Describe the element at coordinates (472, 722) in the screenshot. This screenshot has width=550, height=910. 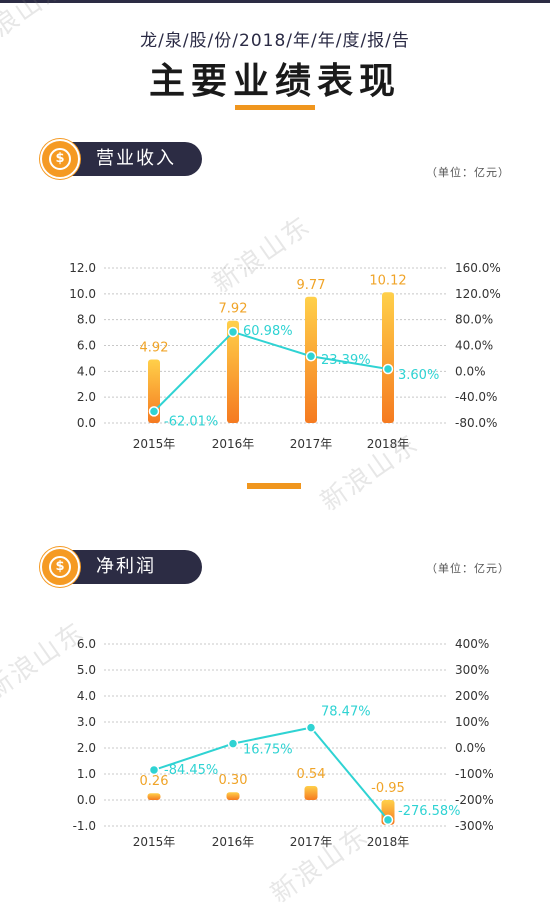
I see `right-tick-label: 100%` at that location.